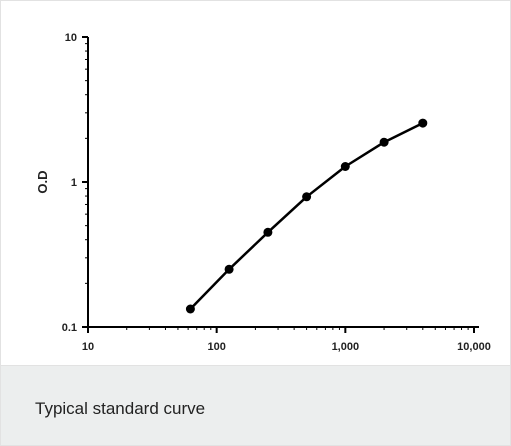 This screenshot has width=511, height=446. I want to click on x-tick-label: 100, so click(216, 347).